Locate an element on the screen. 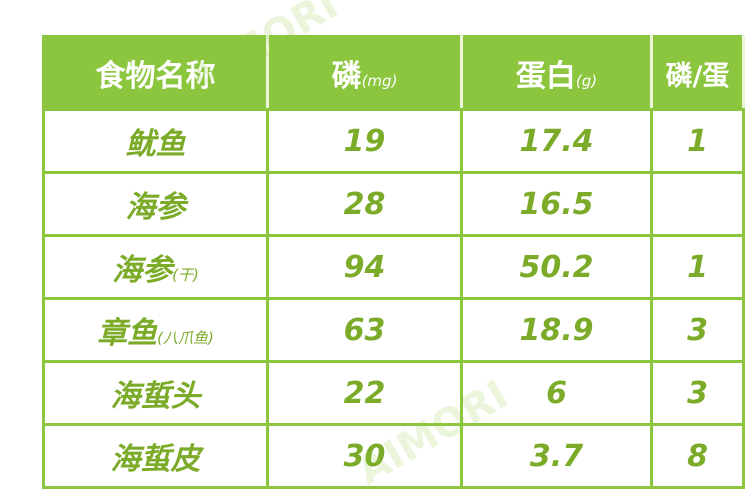 The height and width of the screenshot is (500, 750). ratio-cell is located at coordinates (697, 204).